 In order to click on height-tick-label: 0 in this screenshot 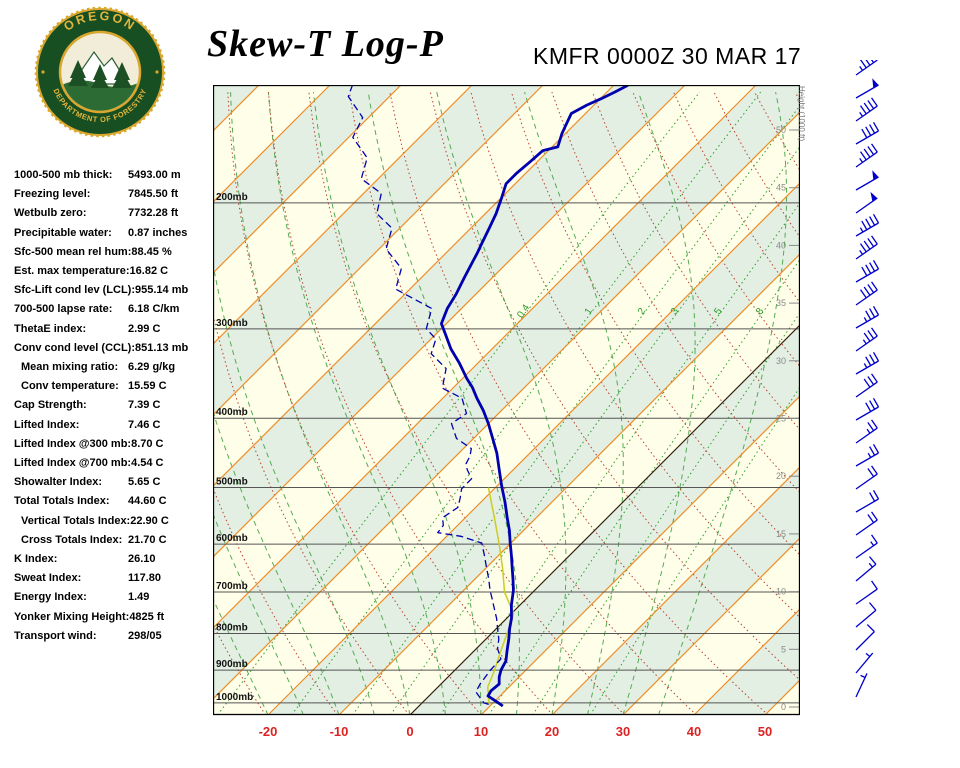, I will do `click(783, 707)`.